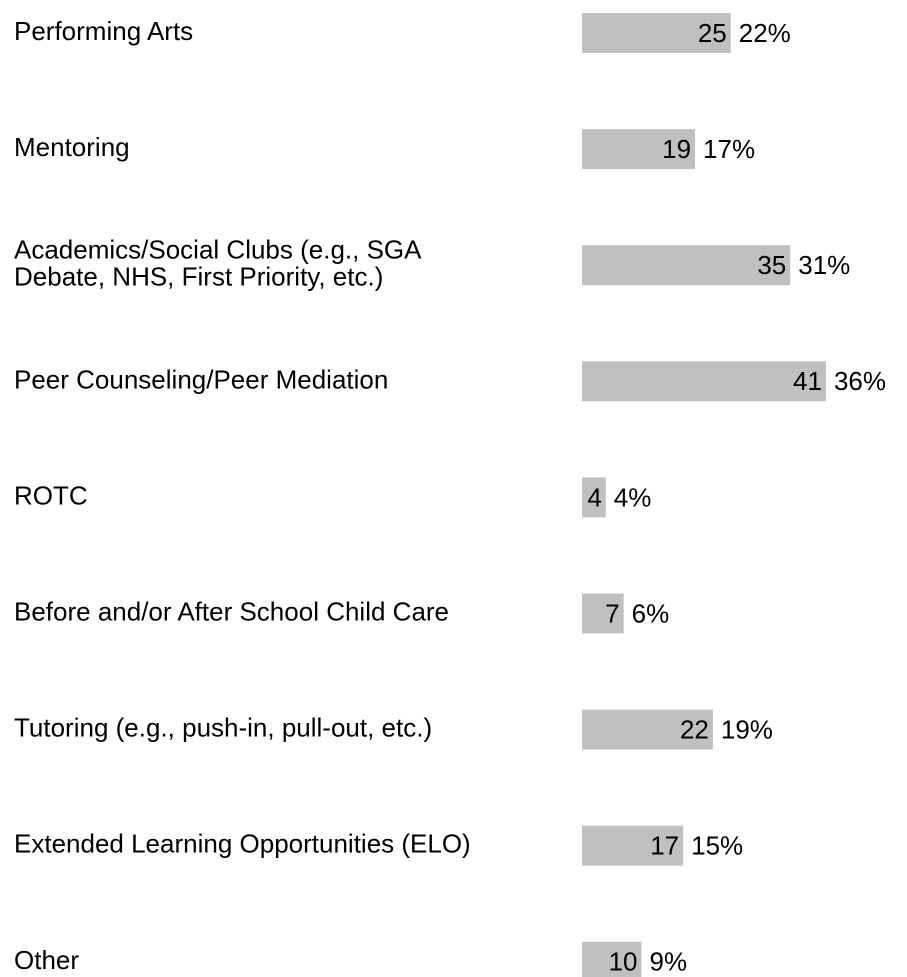 Image resolution: width=907 pixels, height=977 pixels. I want to click on category-label: Other, so click(46, 960).